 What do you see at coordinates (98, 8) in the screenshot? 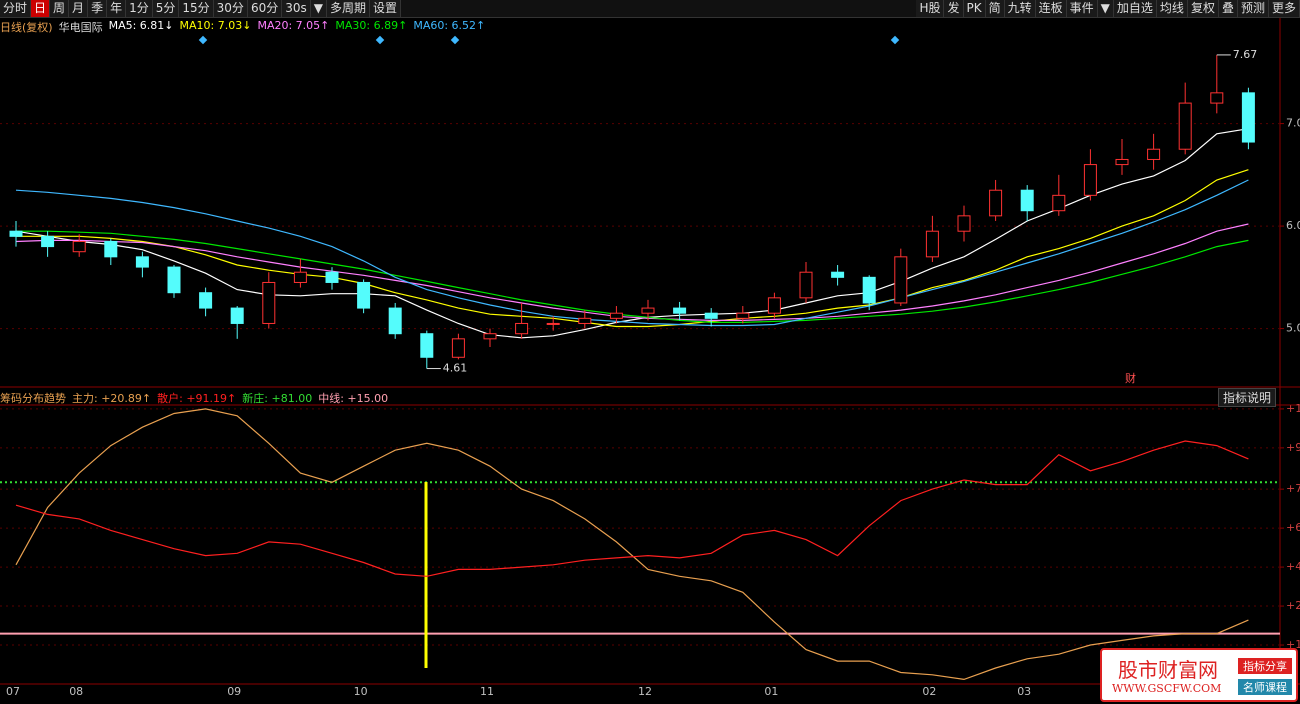
I see `toolbar-button: 季` at bounding box center [98, 8].